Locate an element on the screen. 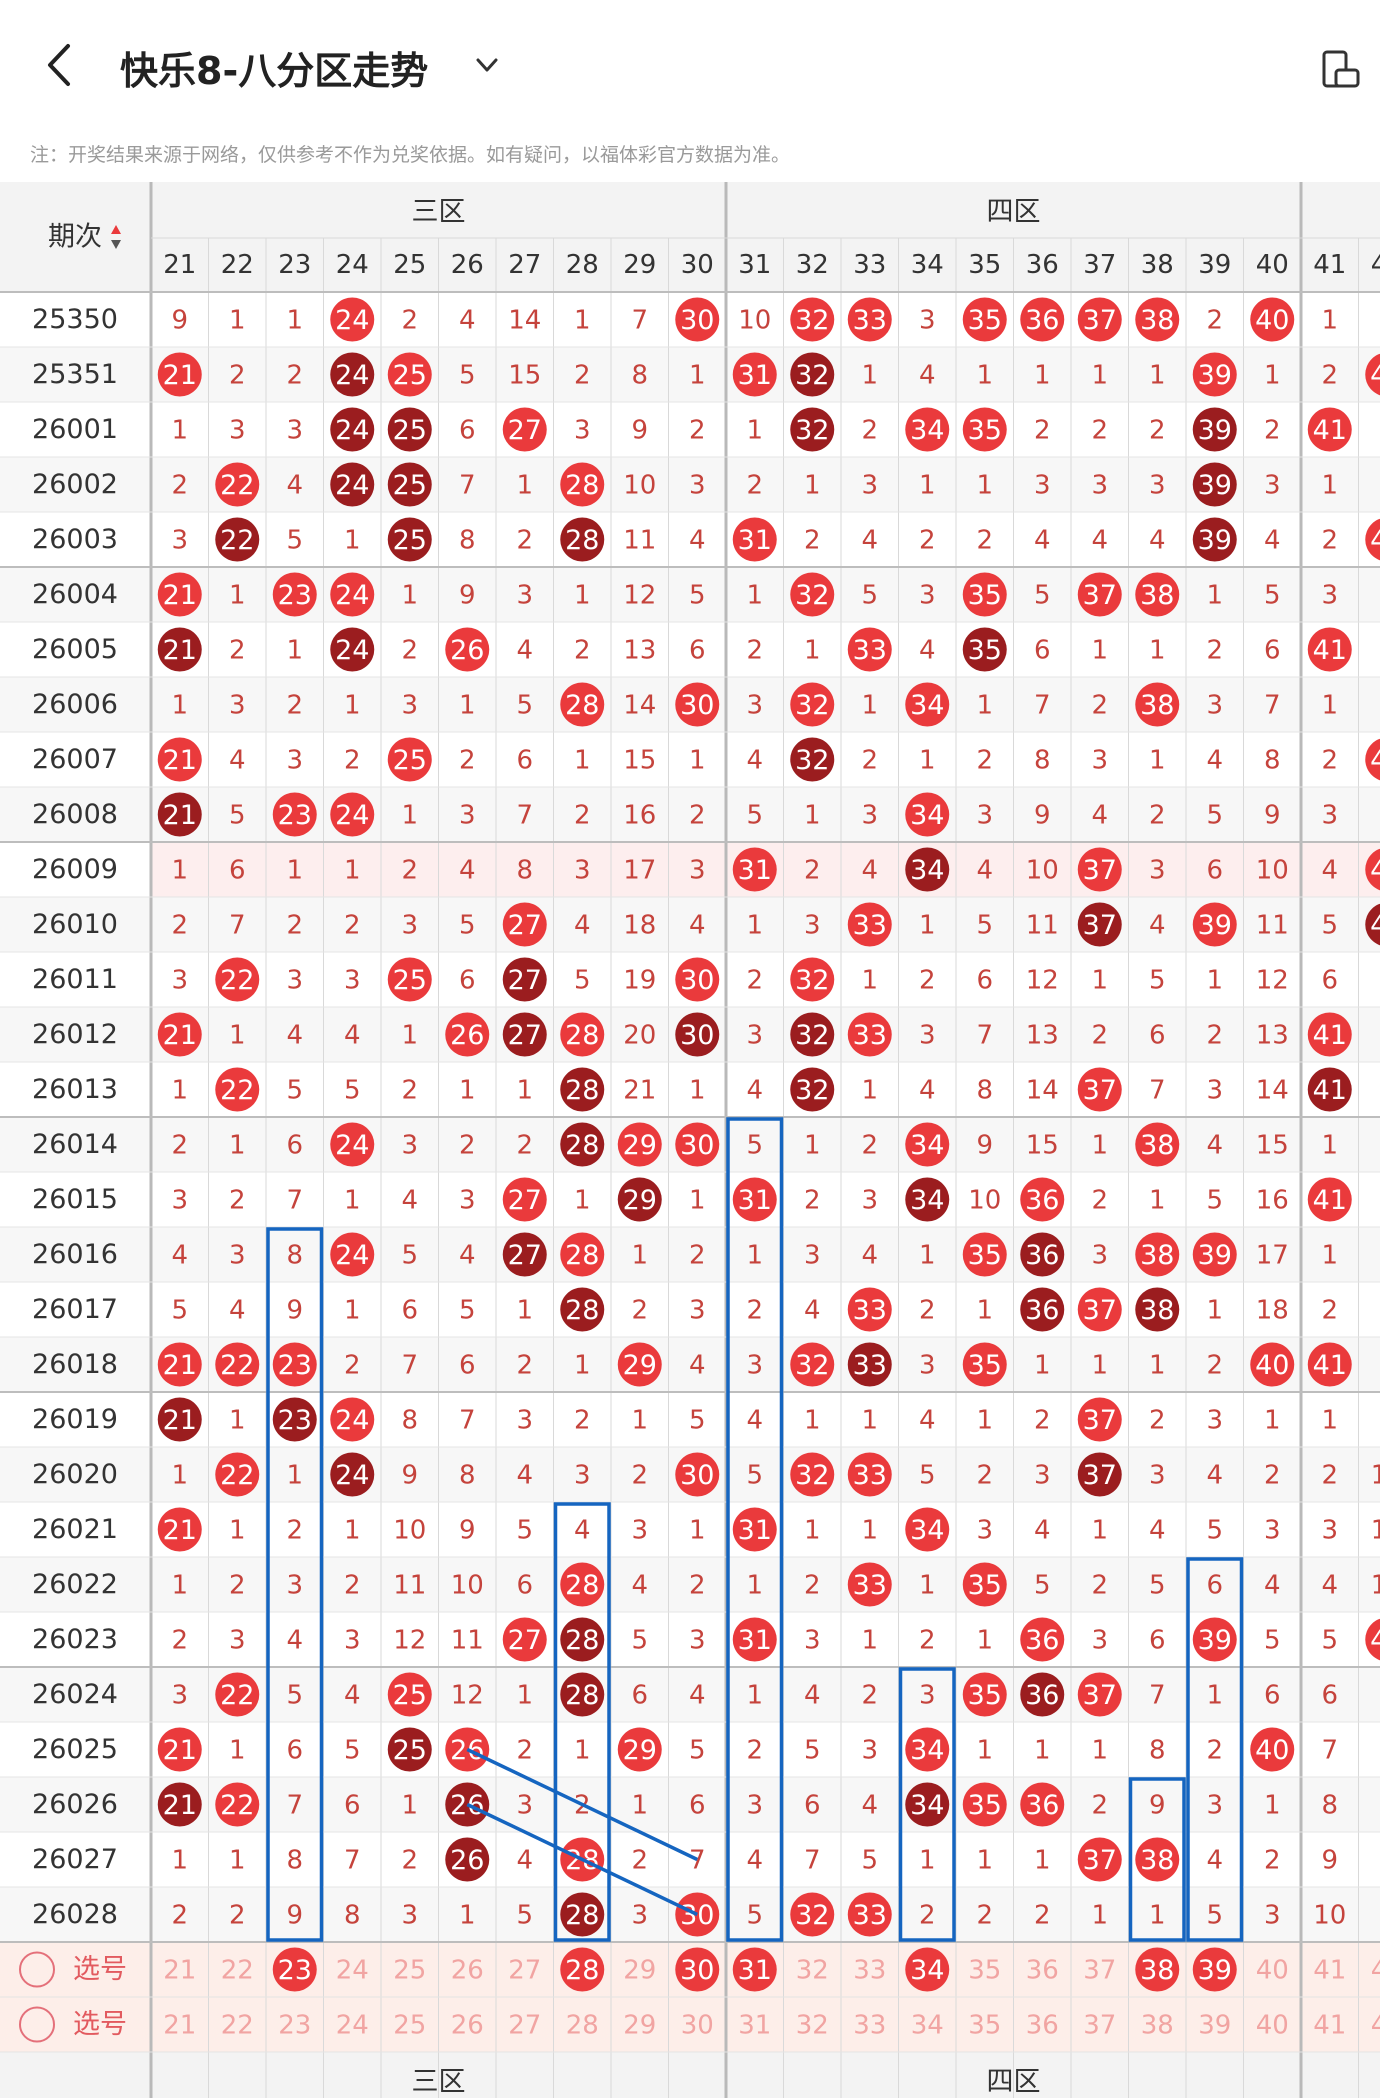 The image size is (1380, 2098). select-number: 31 is located at coordinates (754, 2026).